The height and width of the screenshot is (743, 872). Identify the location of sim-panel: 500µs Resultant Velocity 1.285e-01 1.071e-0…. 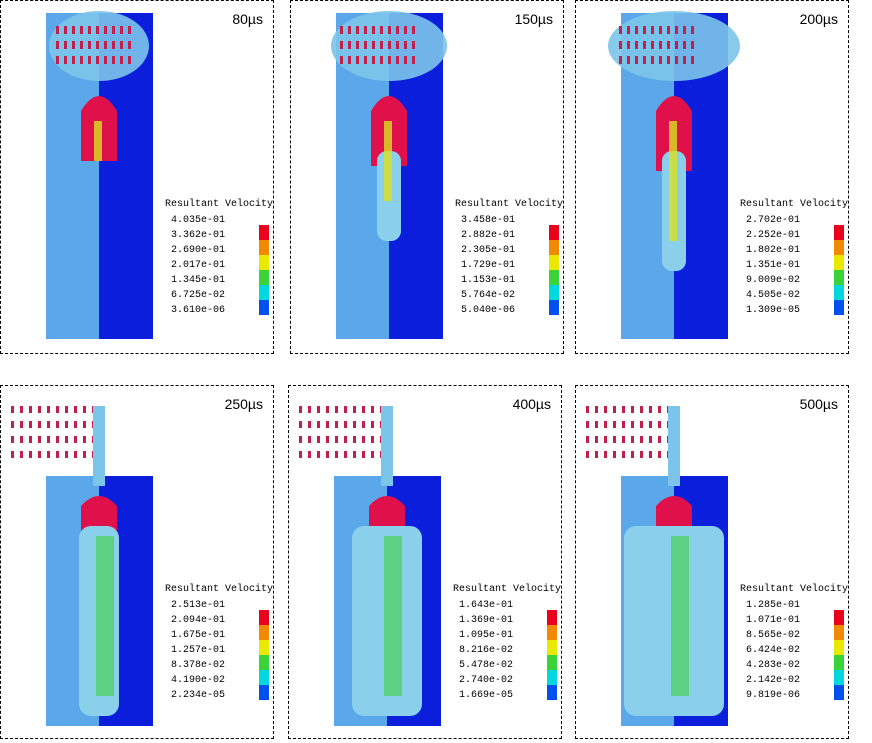
(712, 562).